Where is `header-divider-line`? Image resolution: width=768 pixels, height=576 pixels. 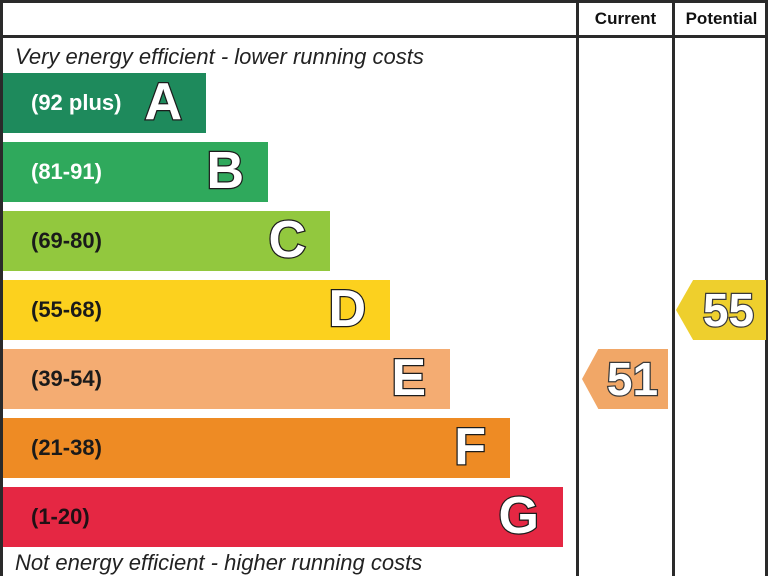
header-divider-line is located at coordinates (384, 36).